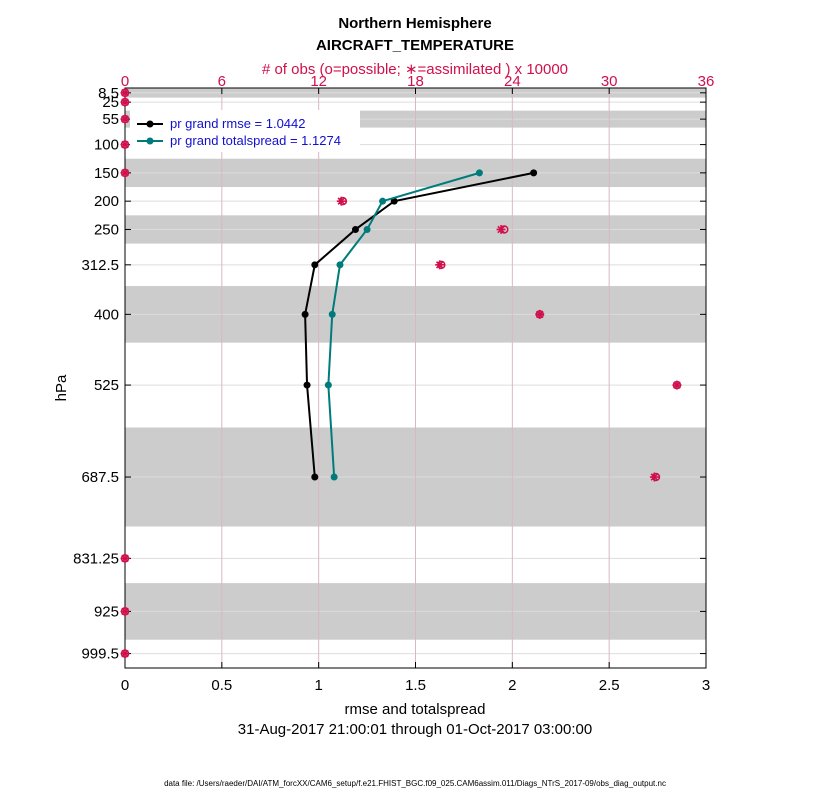 The width and height of the screenshot is (830, 800). Describe the element at coordinates (125, 81) in the screenshot. I see `top-tick-label: 0` at that location.